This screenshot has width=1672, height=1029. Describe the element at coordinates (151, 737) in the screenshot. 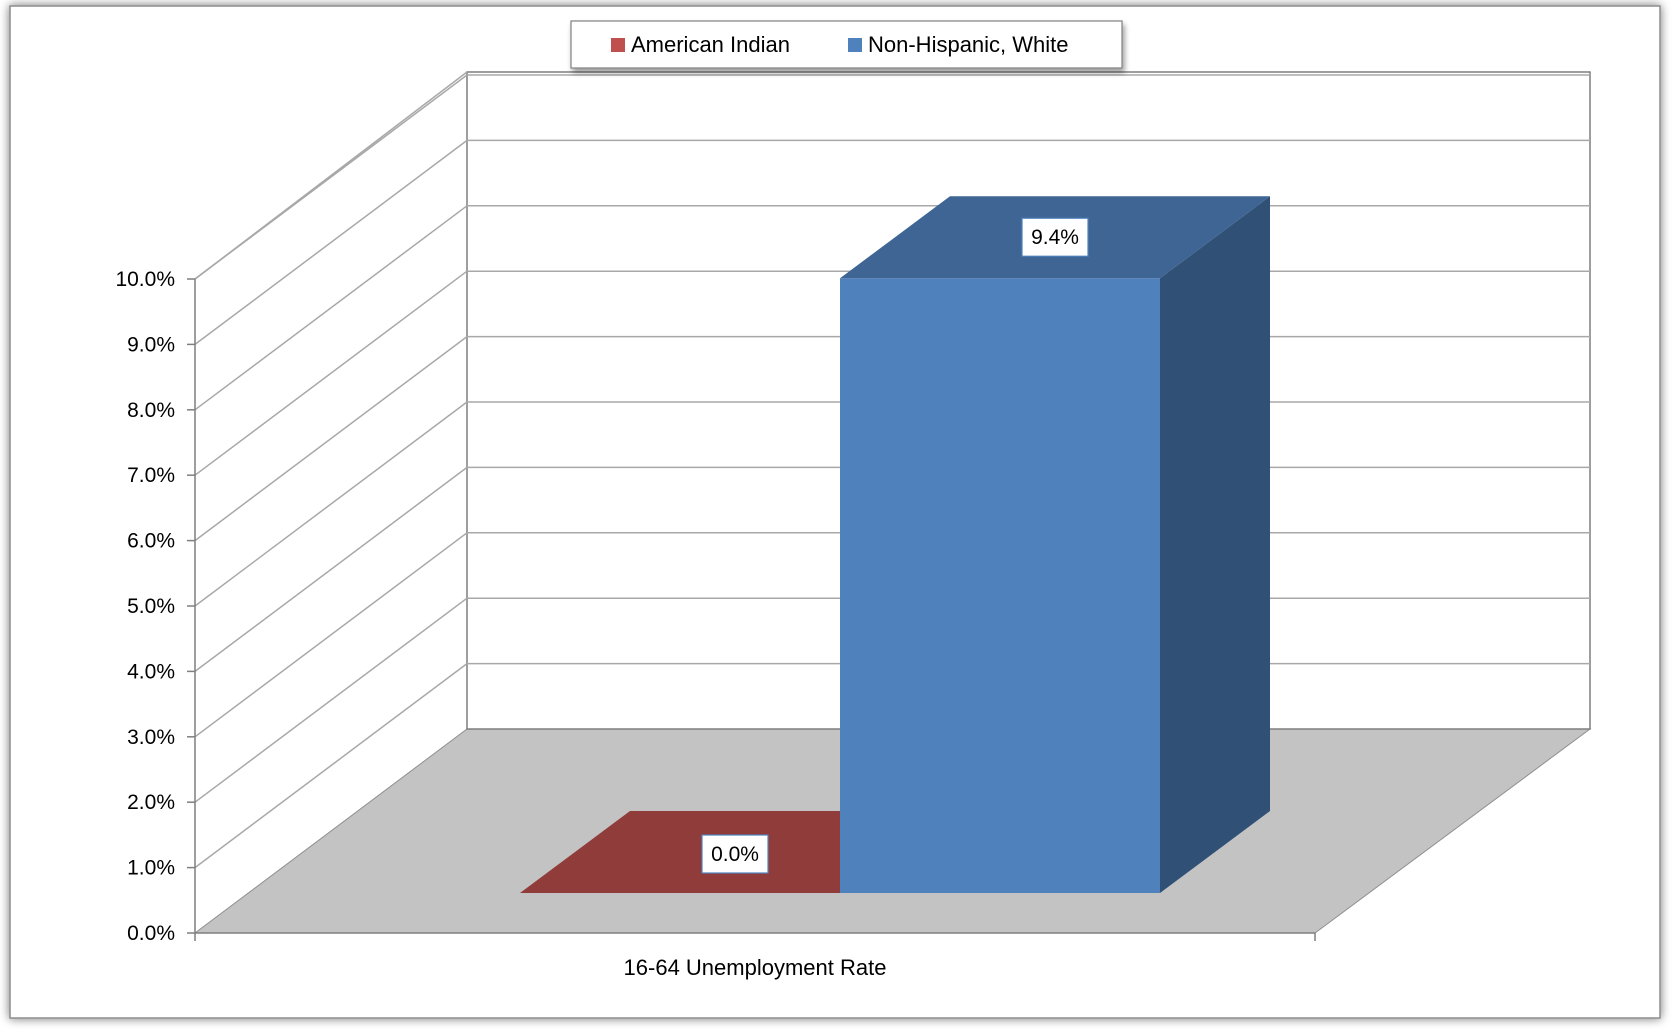

I see `y-tick-label: 3.0%` at that location.